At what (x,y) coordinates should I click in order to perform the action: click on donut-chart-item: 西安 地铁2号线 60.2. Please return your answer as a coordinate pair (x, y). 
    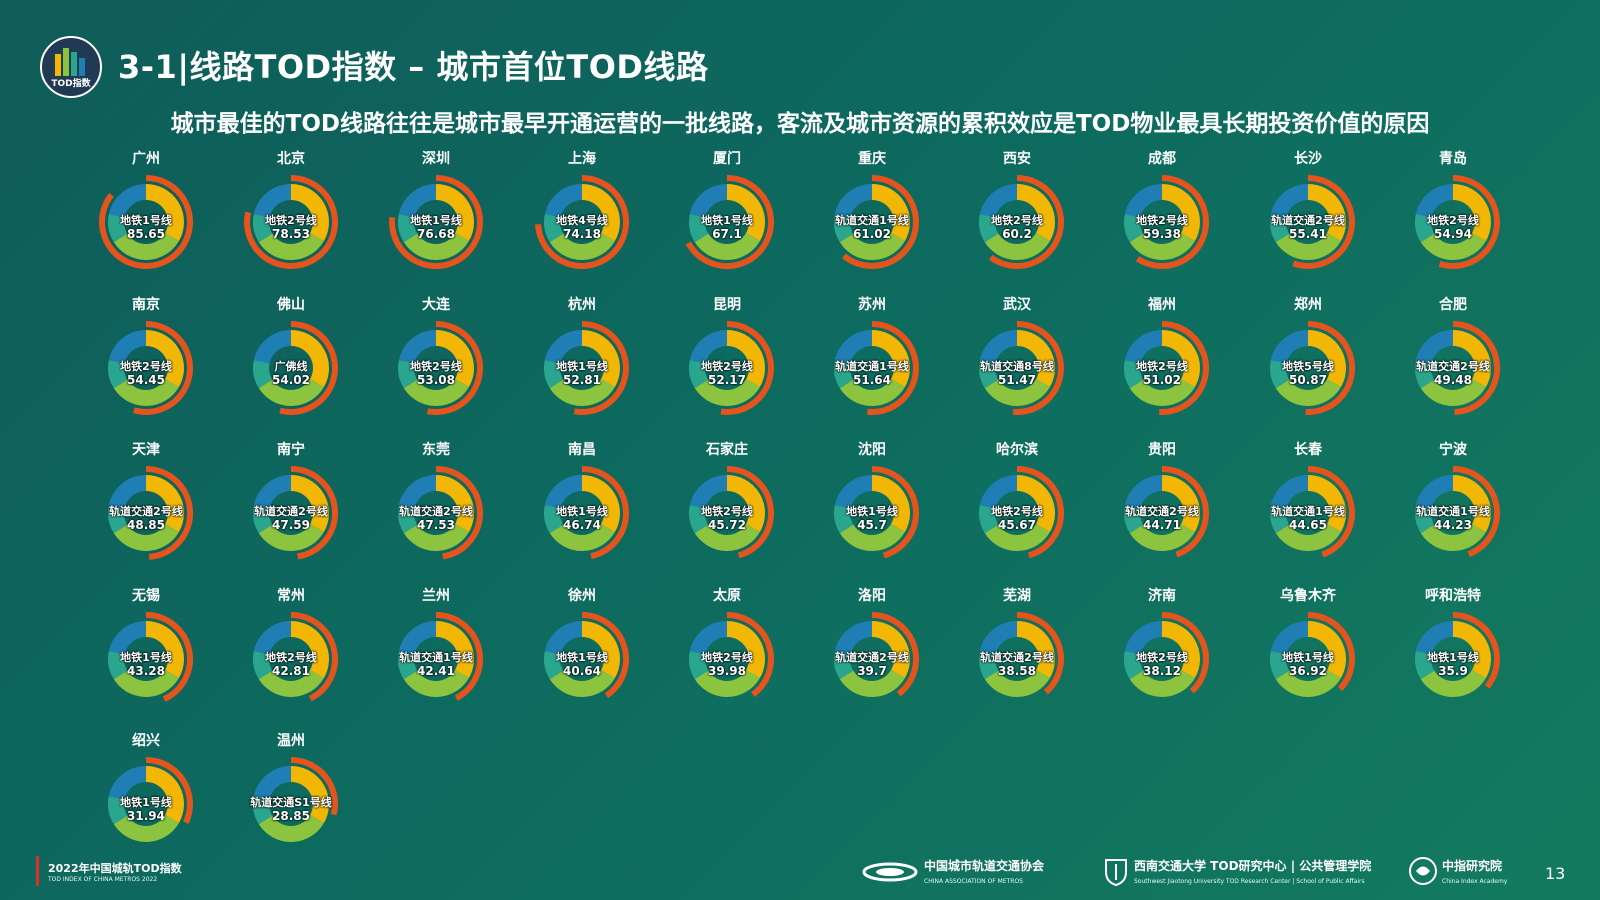
    Looking at the image, I should click on (1017, 215).